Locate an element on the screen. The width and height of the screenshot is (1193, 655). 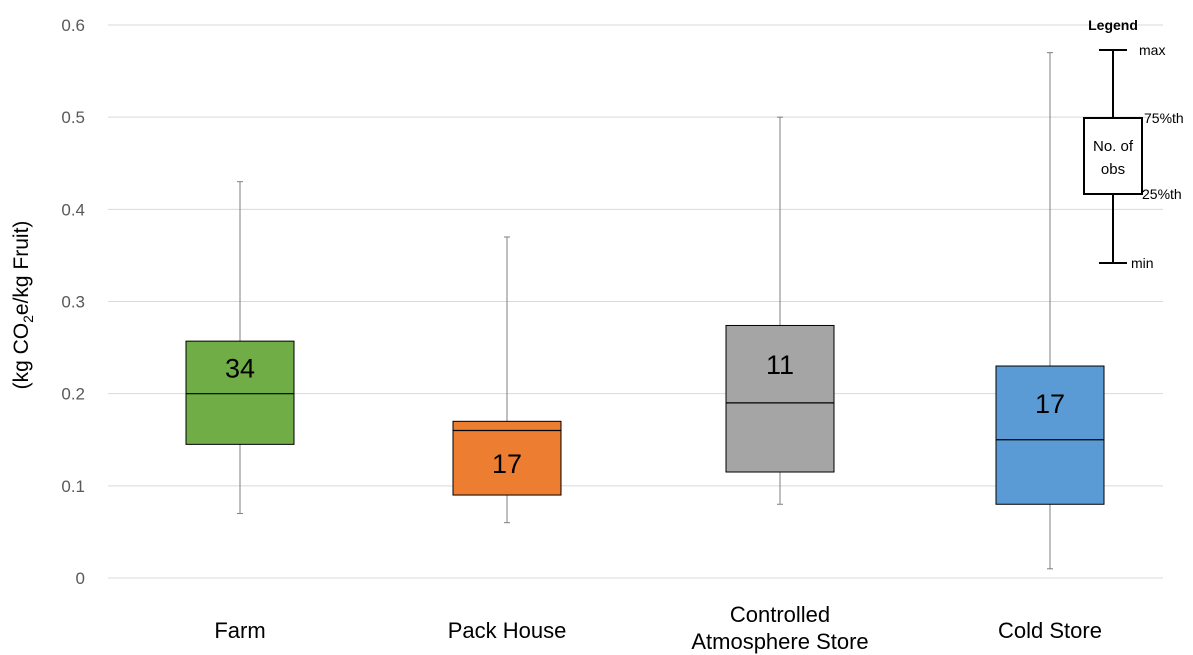
x-category-label: Atmosphere Store is located at coordinates (779, 641).